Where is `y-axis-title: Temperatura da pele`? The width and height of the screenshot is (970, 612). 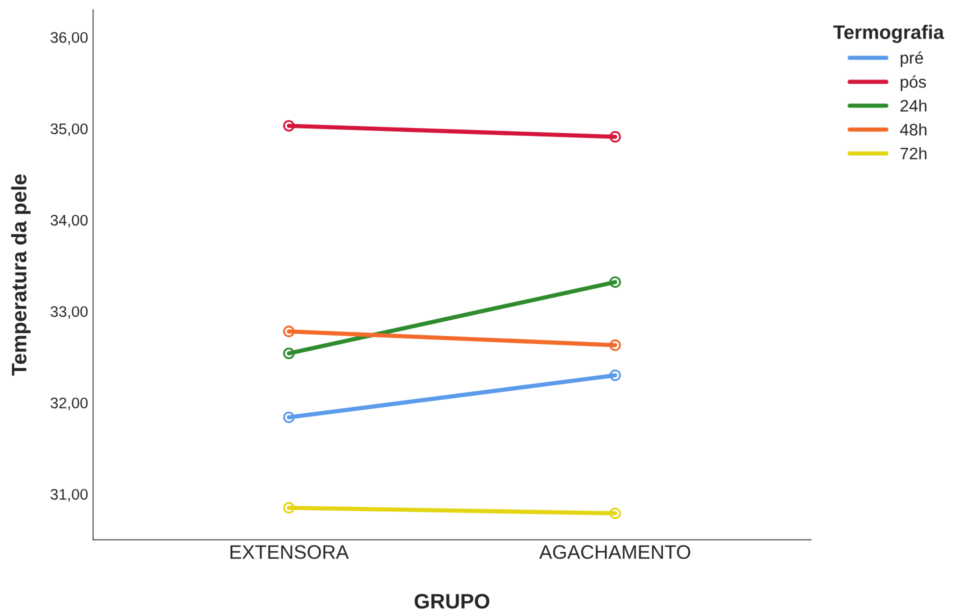
y-axis-title: Temperatura da pele is located at coordinates (21, 275).